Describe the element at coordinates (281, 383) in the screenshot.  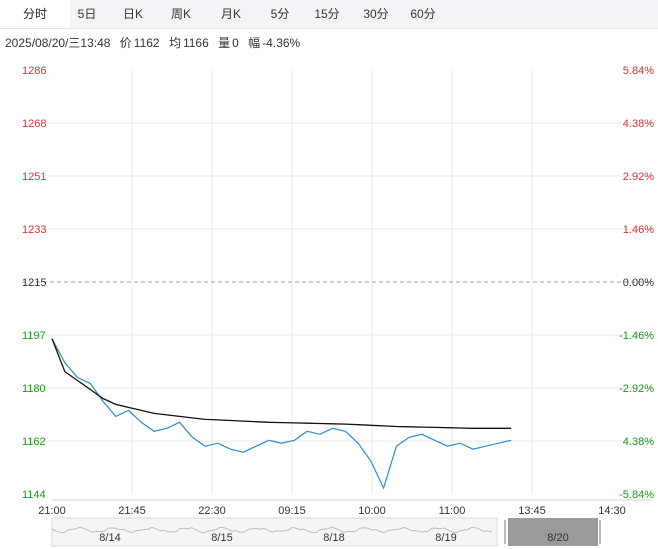
I see `average-line` at that location.